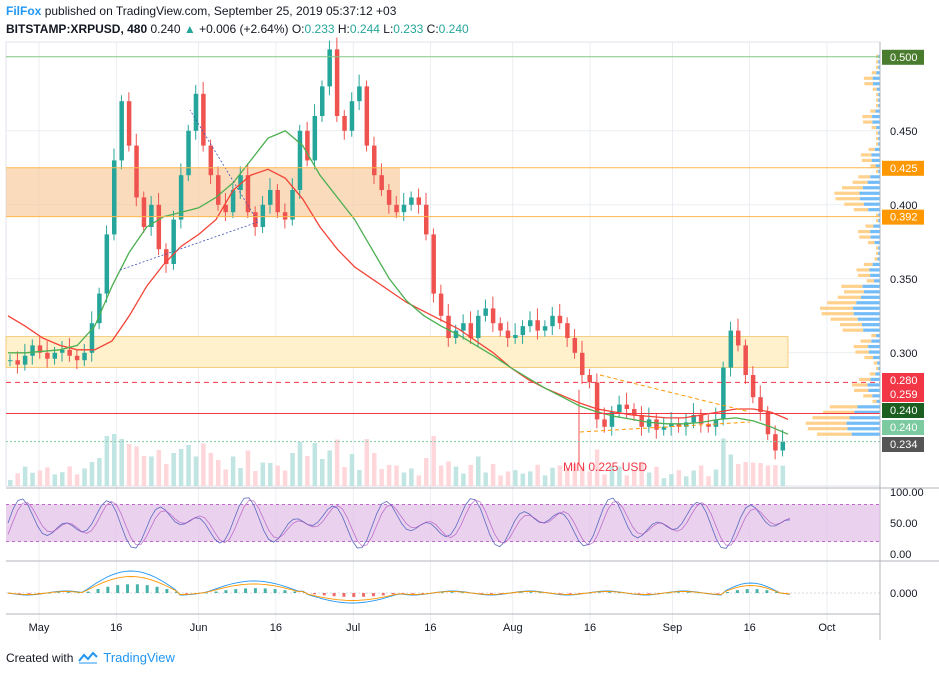  I want to click on time-axis: May 16 Jun 16 Jul 16 Aug 16 Sep 16 Oct, so click(443, 623).